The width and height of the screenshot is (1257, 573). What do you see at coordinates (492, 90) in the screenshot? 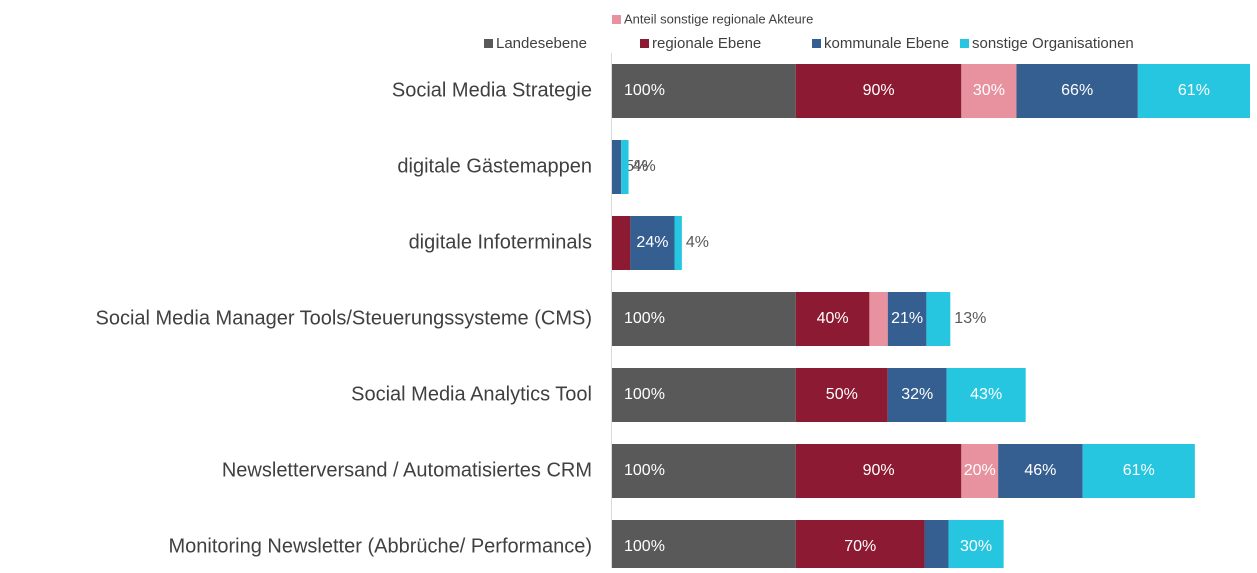
I see `category-label: Social Media Strategie` at bounding box center [492, 90].